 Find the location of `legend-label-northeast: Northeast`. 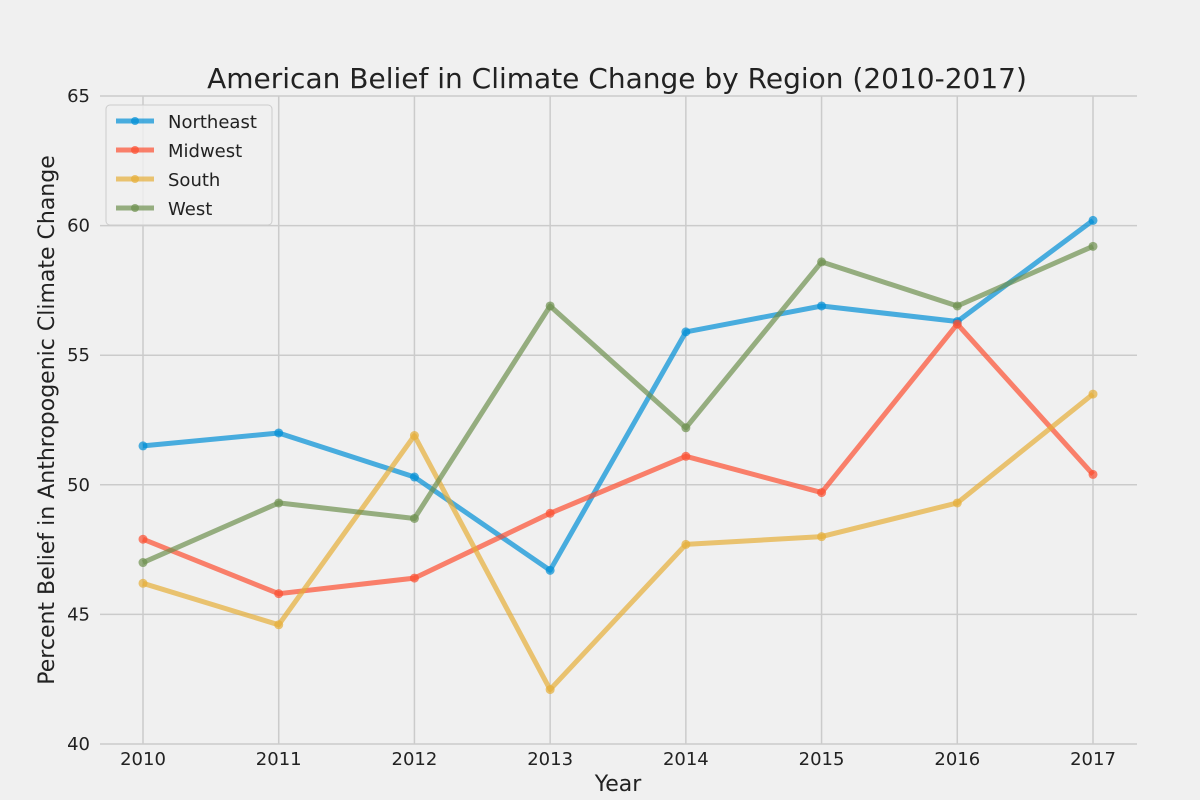

legend-label-northeast: Northeast is located at coordinates (212, 122).